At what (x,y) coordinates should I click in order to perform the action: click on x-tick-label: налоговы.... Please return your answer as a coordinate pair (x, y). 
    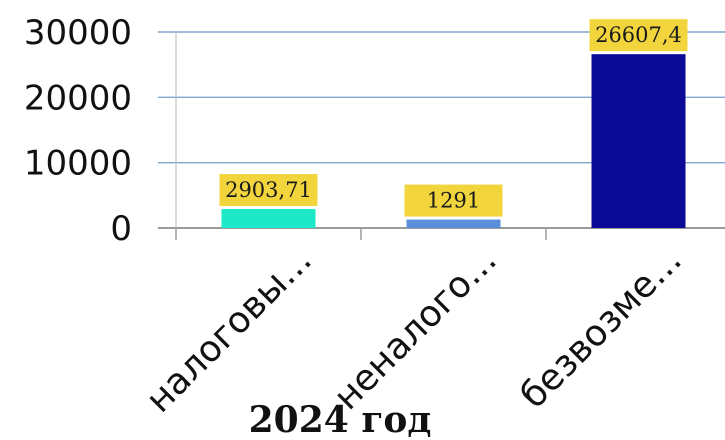
    Looking at the image, I should click on (228, 329).